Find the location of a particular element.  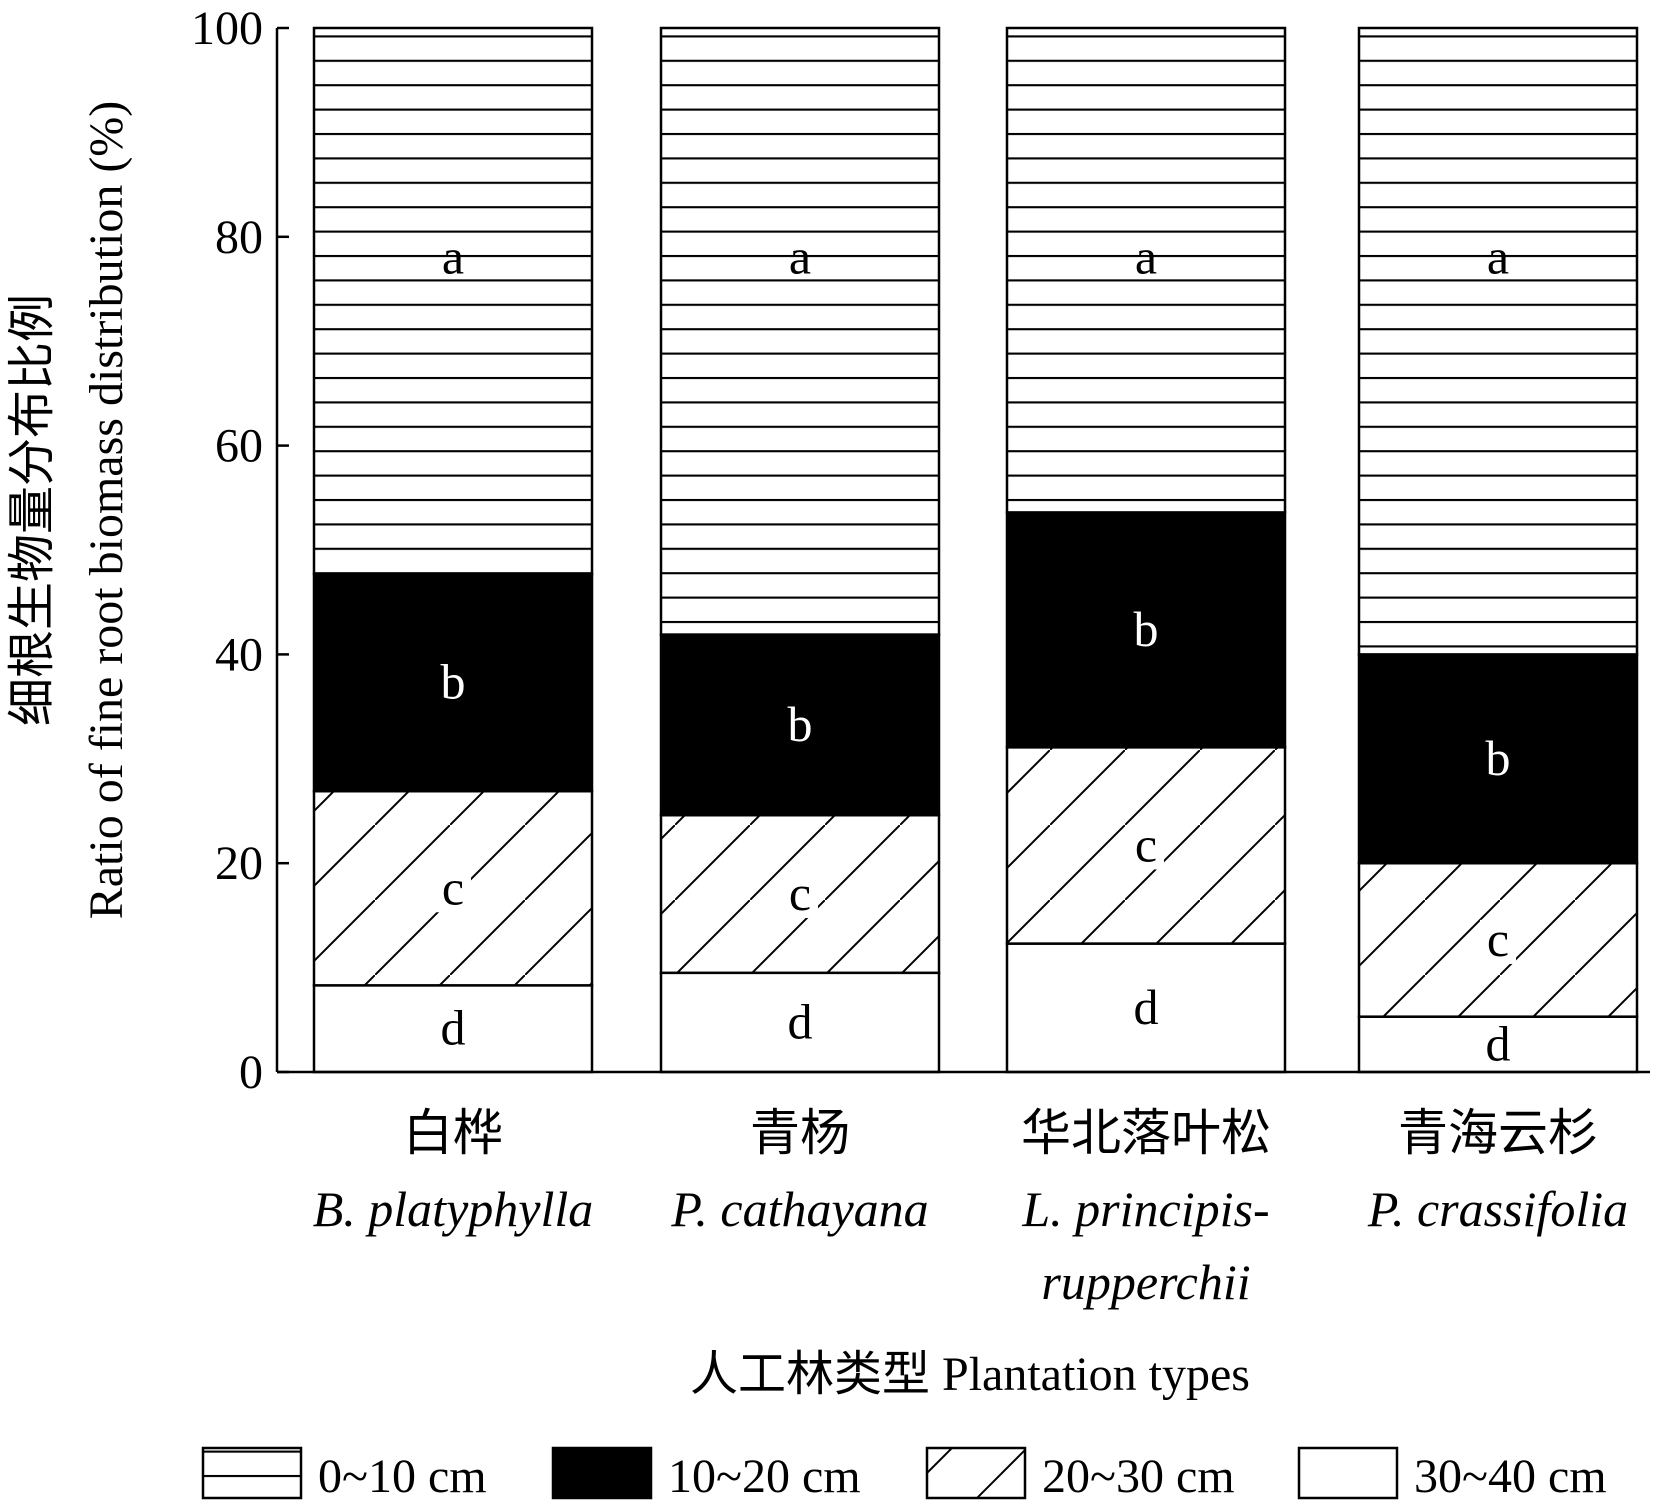

category-label-latin: B. platyphylla is located at coordinates (453, 1209).